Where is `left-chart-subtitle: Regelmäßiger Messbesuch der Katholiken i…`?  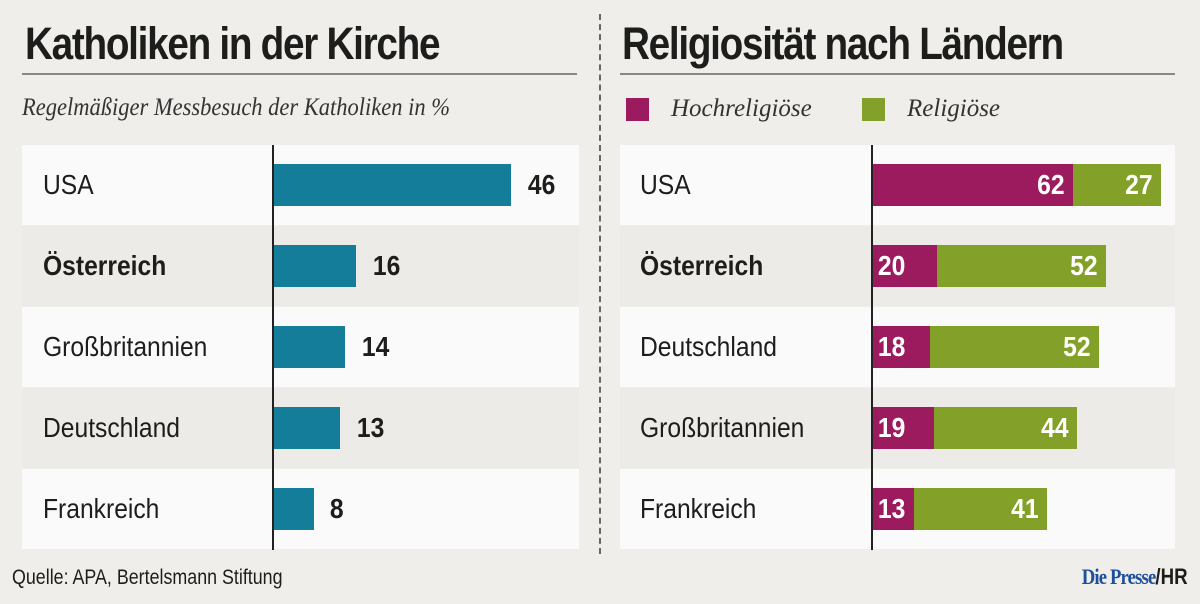
left-chart-subtitle: Regelmäßiger Messbesuch der Katholiken i… is located at coordinates (236, 107).